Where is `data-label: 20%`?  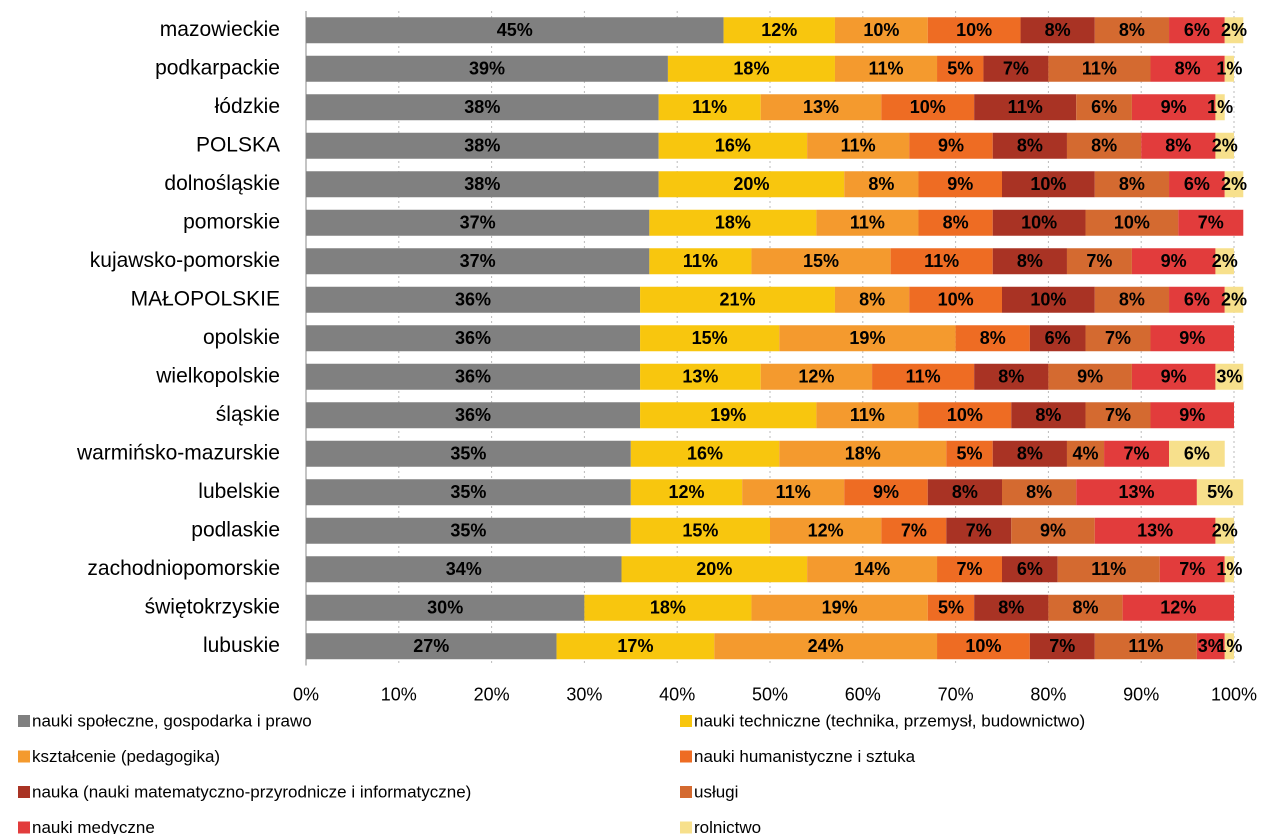 data-label: 20% is located at coordinates (751, 184).